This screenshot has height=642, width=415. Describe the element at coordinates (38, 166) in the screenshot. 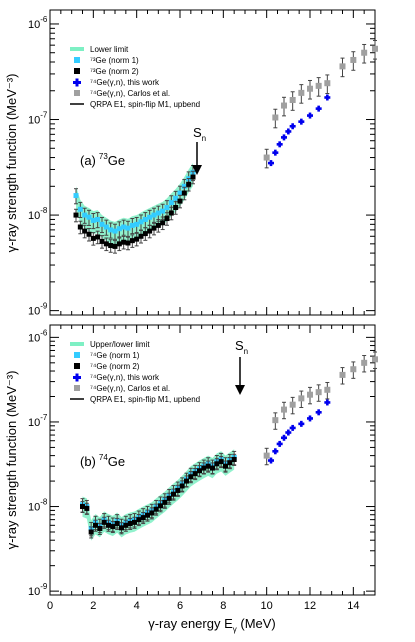

I see `panel-a-y-tick-labels: 10-910-810-710-6` at that location.